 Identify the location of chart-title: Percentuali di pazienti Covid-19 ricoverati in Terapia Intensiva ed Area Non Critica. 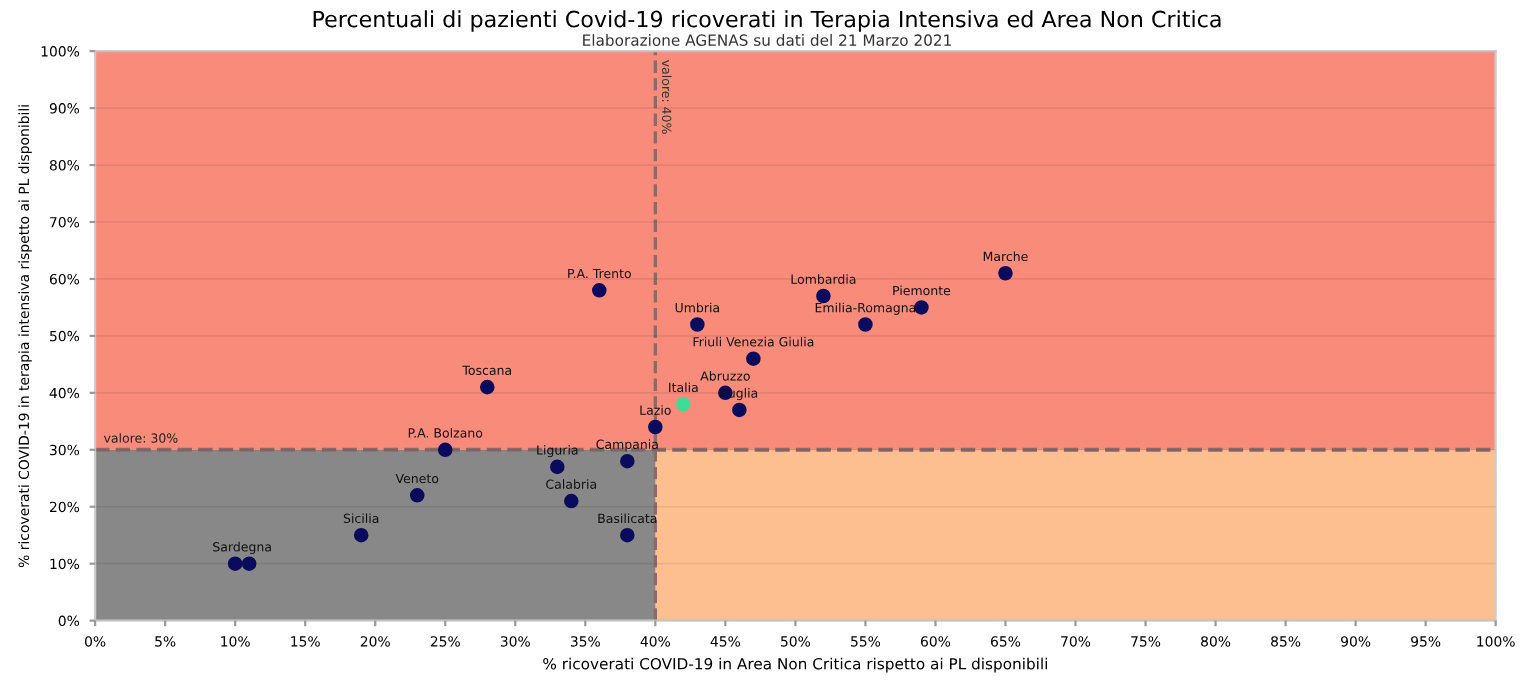
(767, 21).